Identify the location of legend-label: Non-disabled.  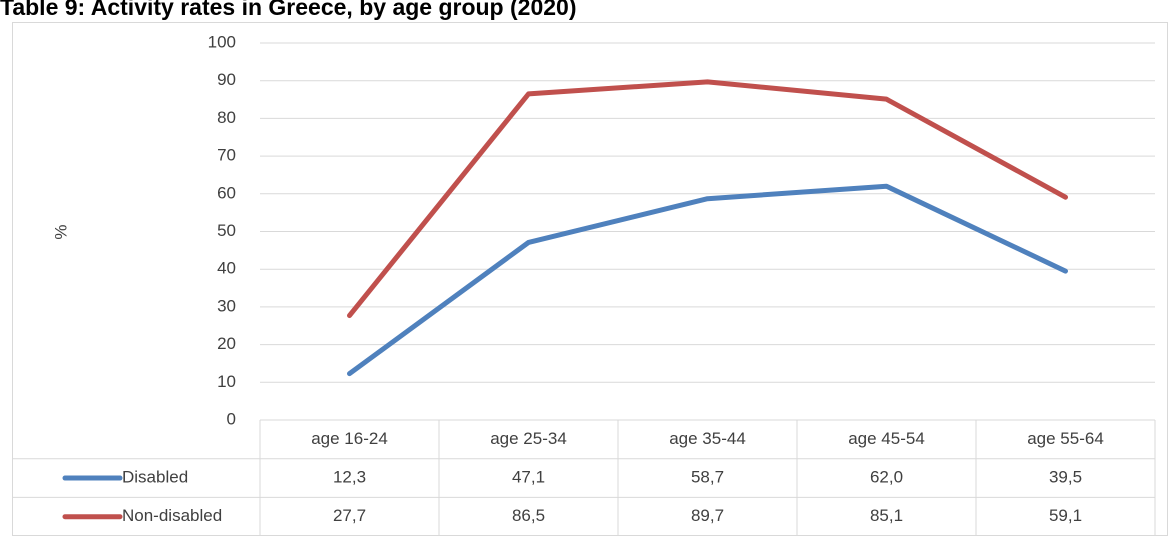
(172, 515).